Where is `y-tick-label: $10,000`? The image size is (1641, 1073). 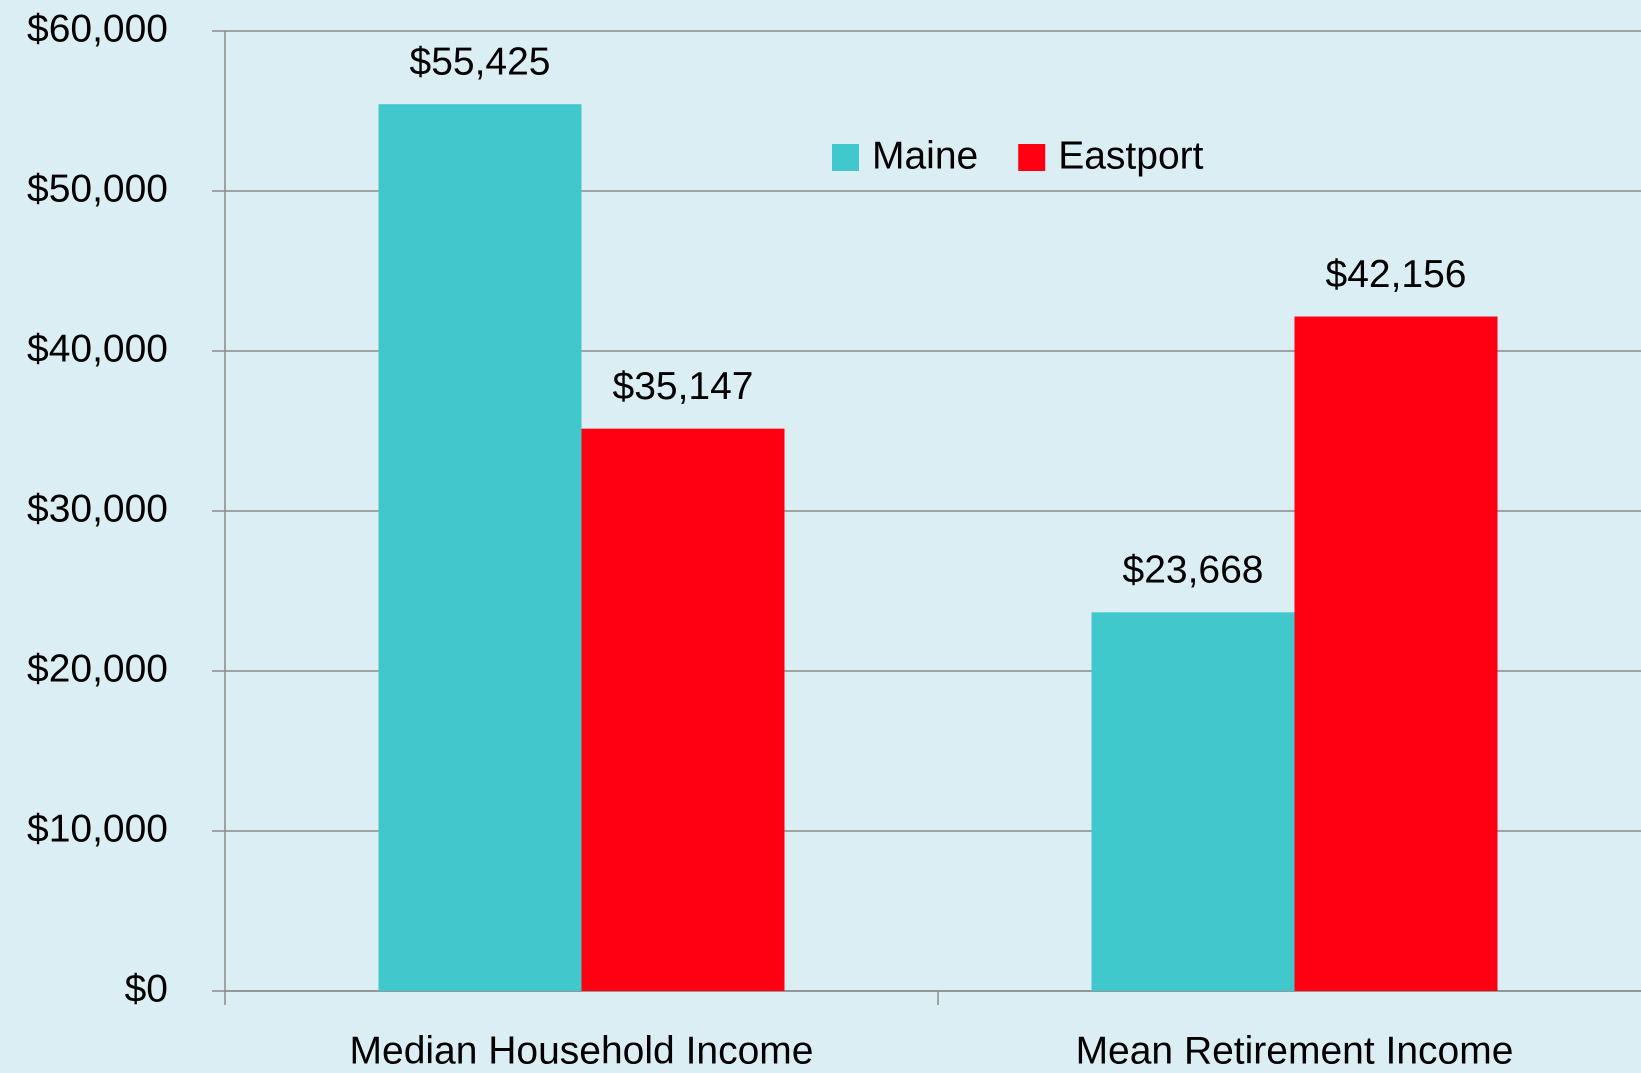
y-tick-label: $10,000 is located at coordinates (97, 828).